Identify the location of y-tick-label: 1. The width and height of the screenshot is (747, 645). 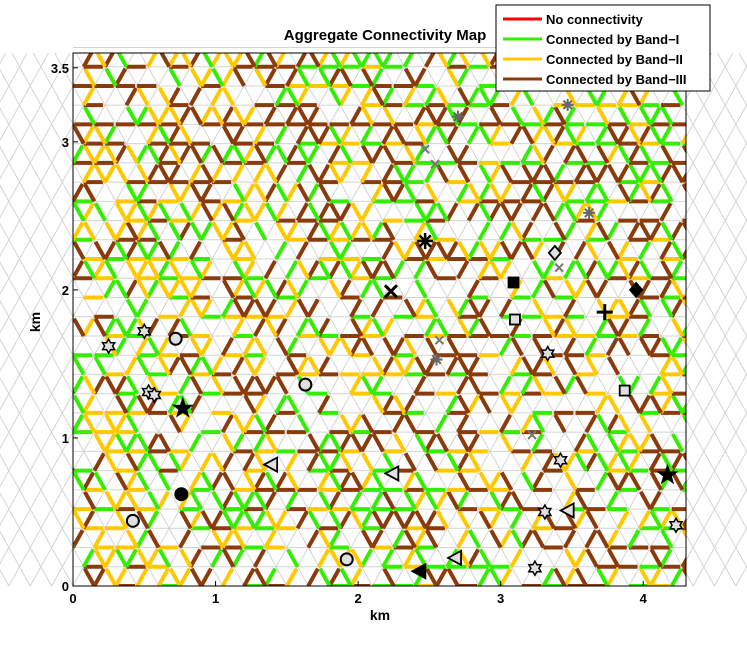
(65, 438).